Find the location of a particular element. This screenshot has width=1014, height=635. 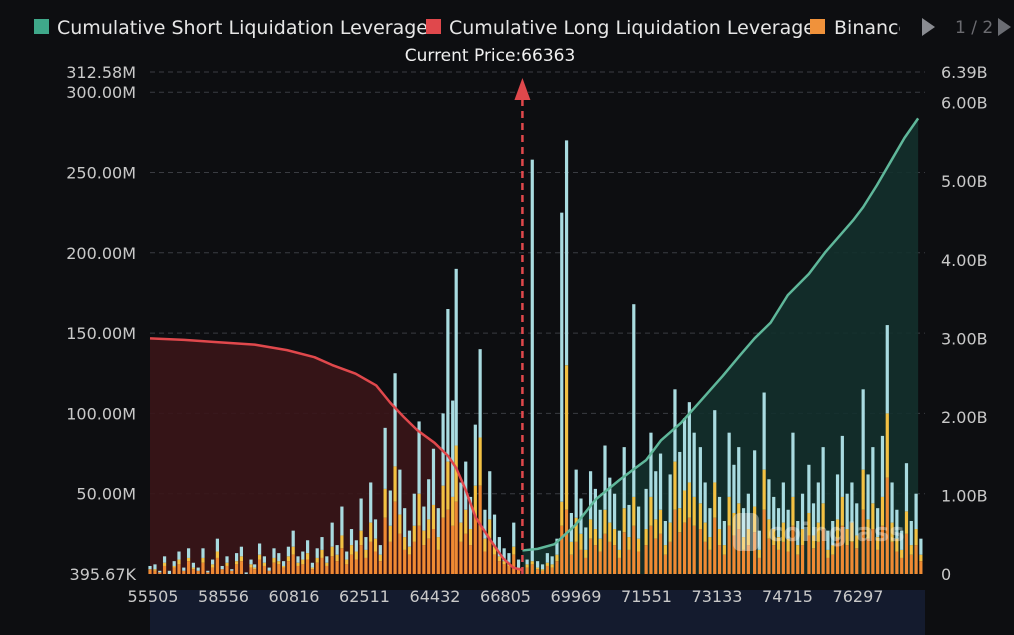

left-tick-label: 100.00M is located at coordinates (101, 413).